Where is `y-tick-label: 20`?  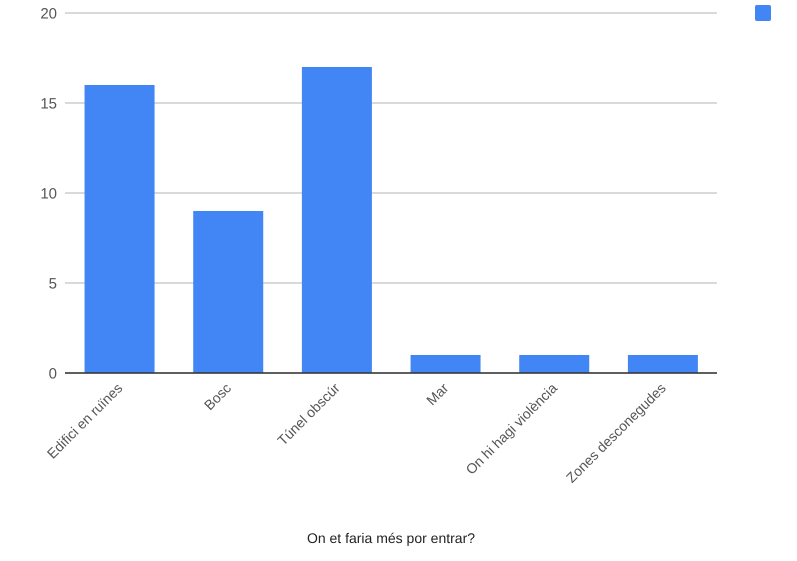
y-tick-label: 20 is located at coordinates (48, 13).